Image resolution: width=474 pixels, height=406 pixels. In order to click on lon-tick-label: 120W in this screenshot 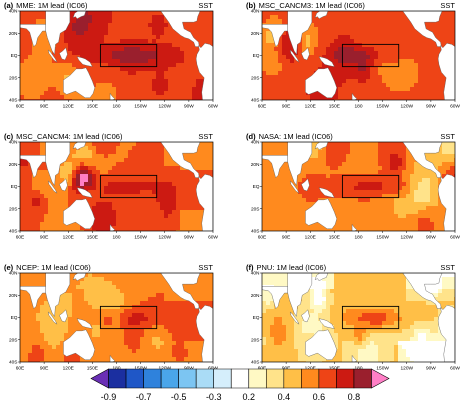, I will do `click(164, 238)`.